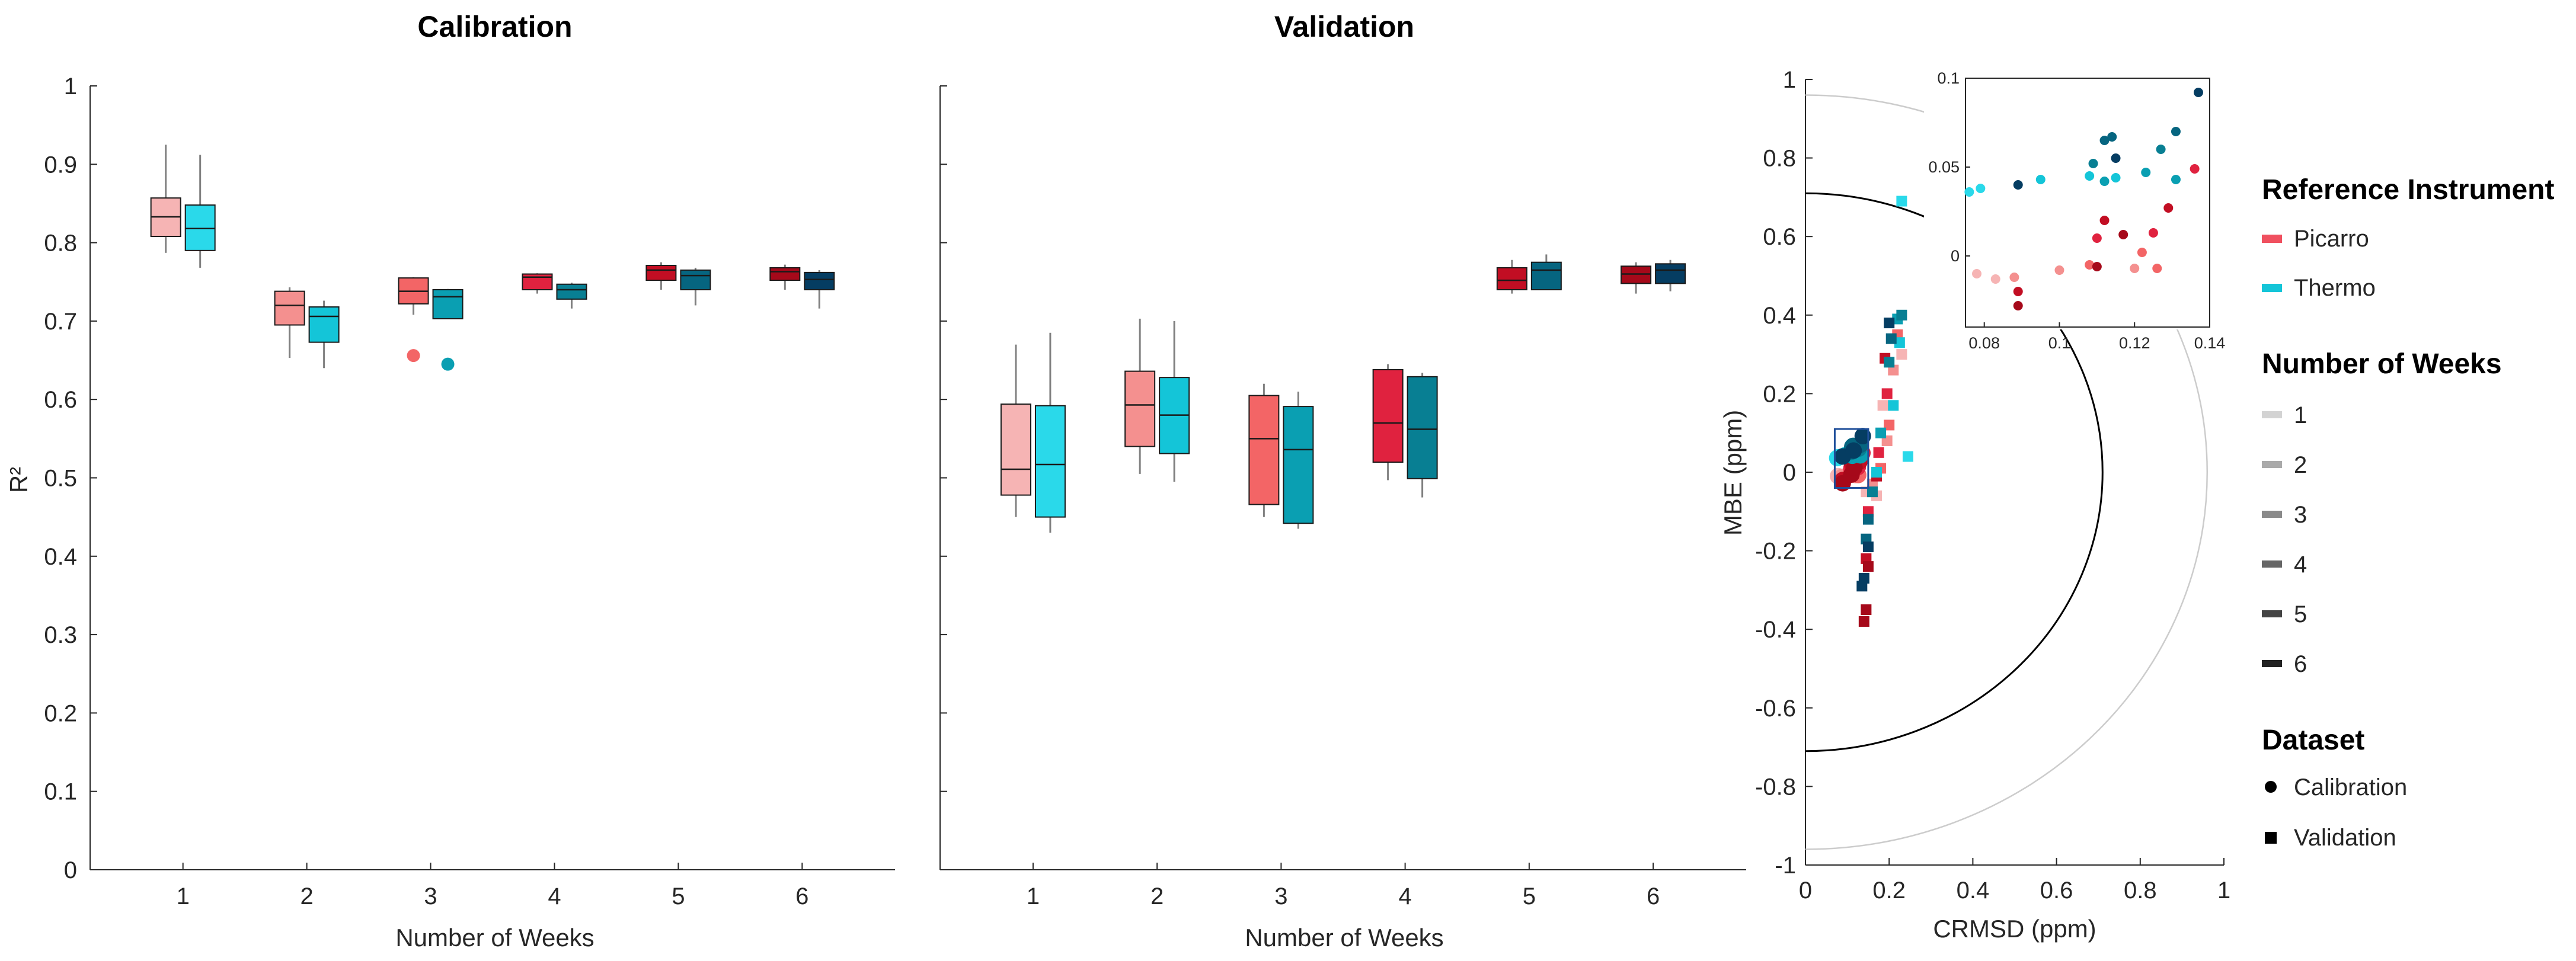  Describe the element at coordinates (494, 26) in the screenshot. I see `calibration-title: Calibration` at that location.